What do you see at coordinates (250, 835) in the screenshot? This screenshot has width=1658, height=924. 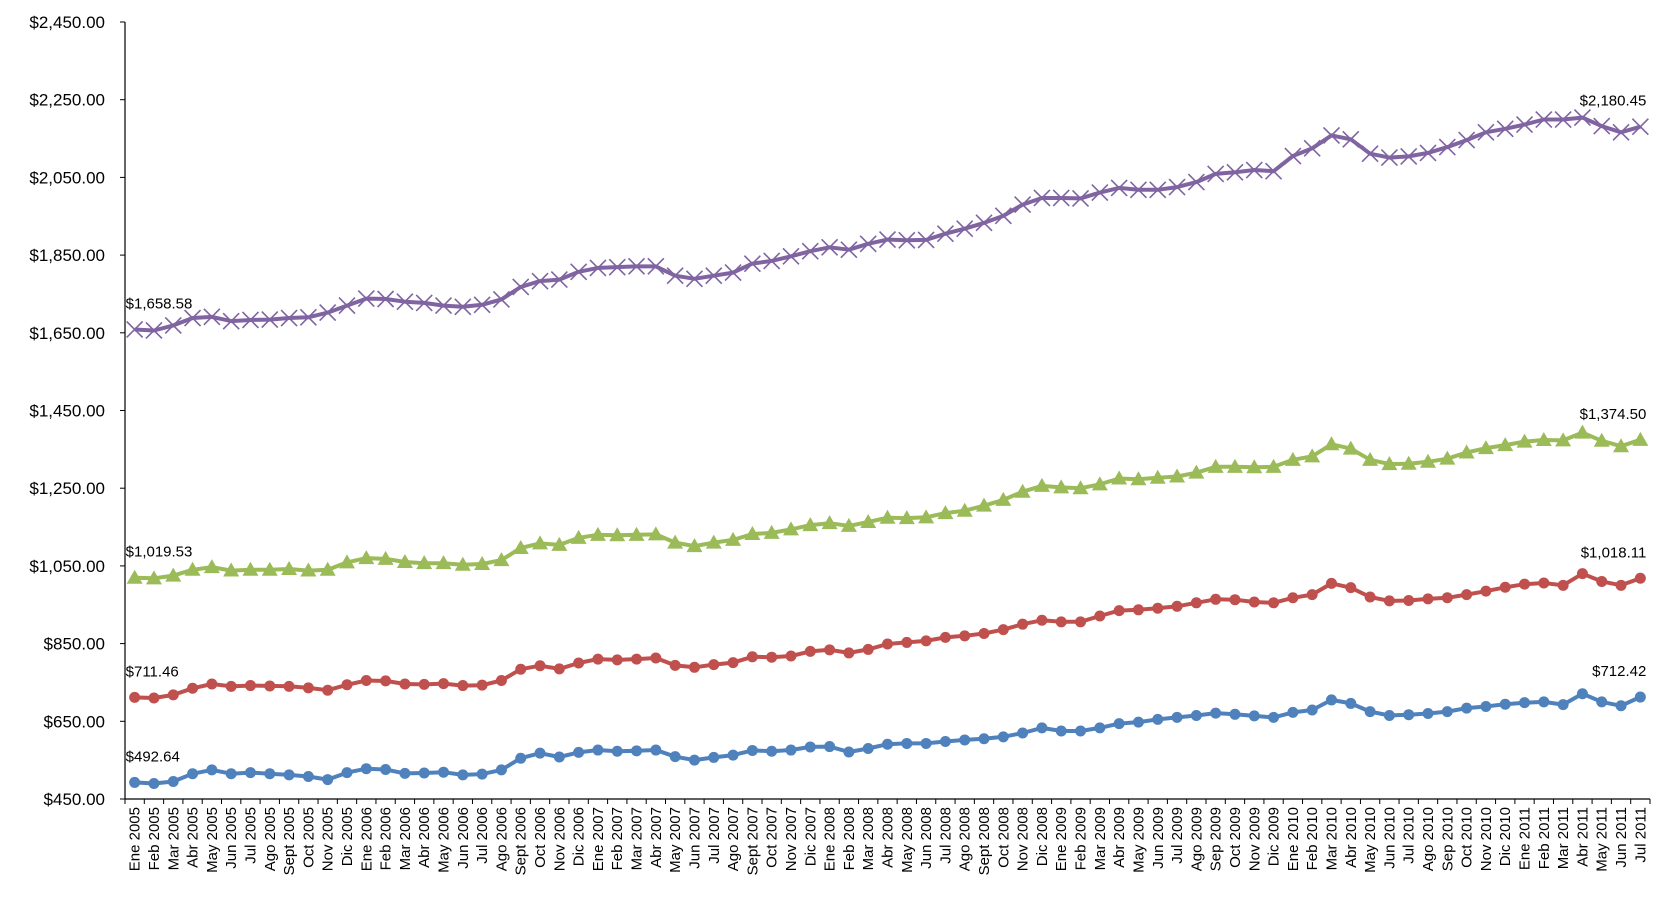 I see `x-tick-label: Jul 2005` at bounding box center [250, 835].